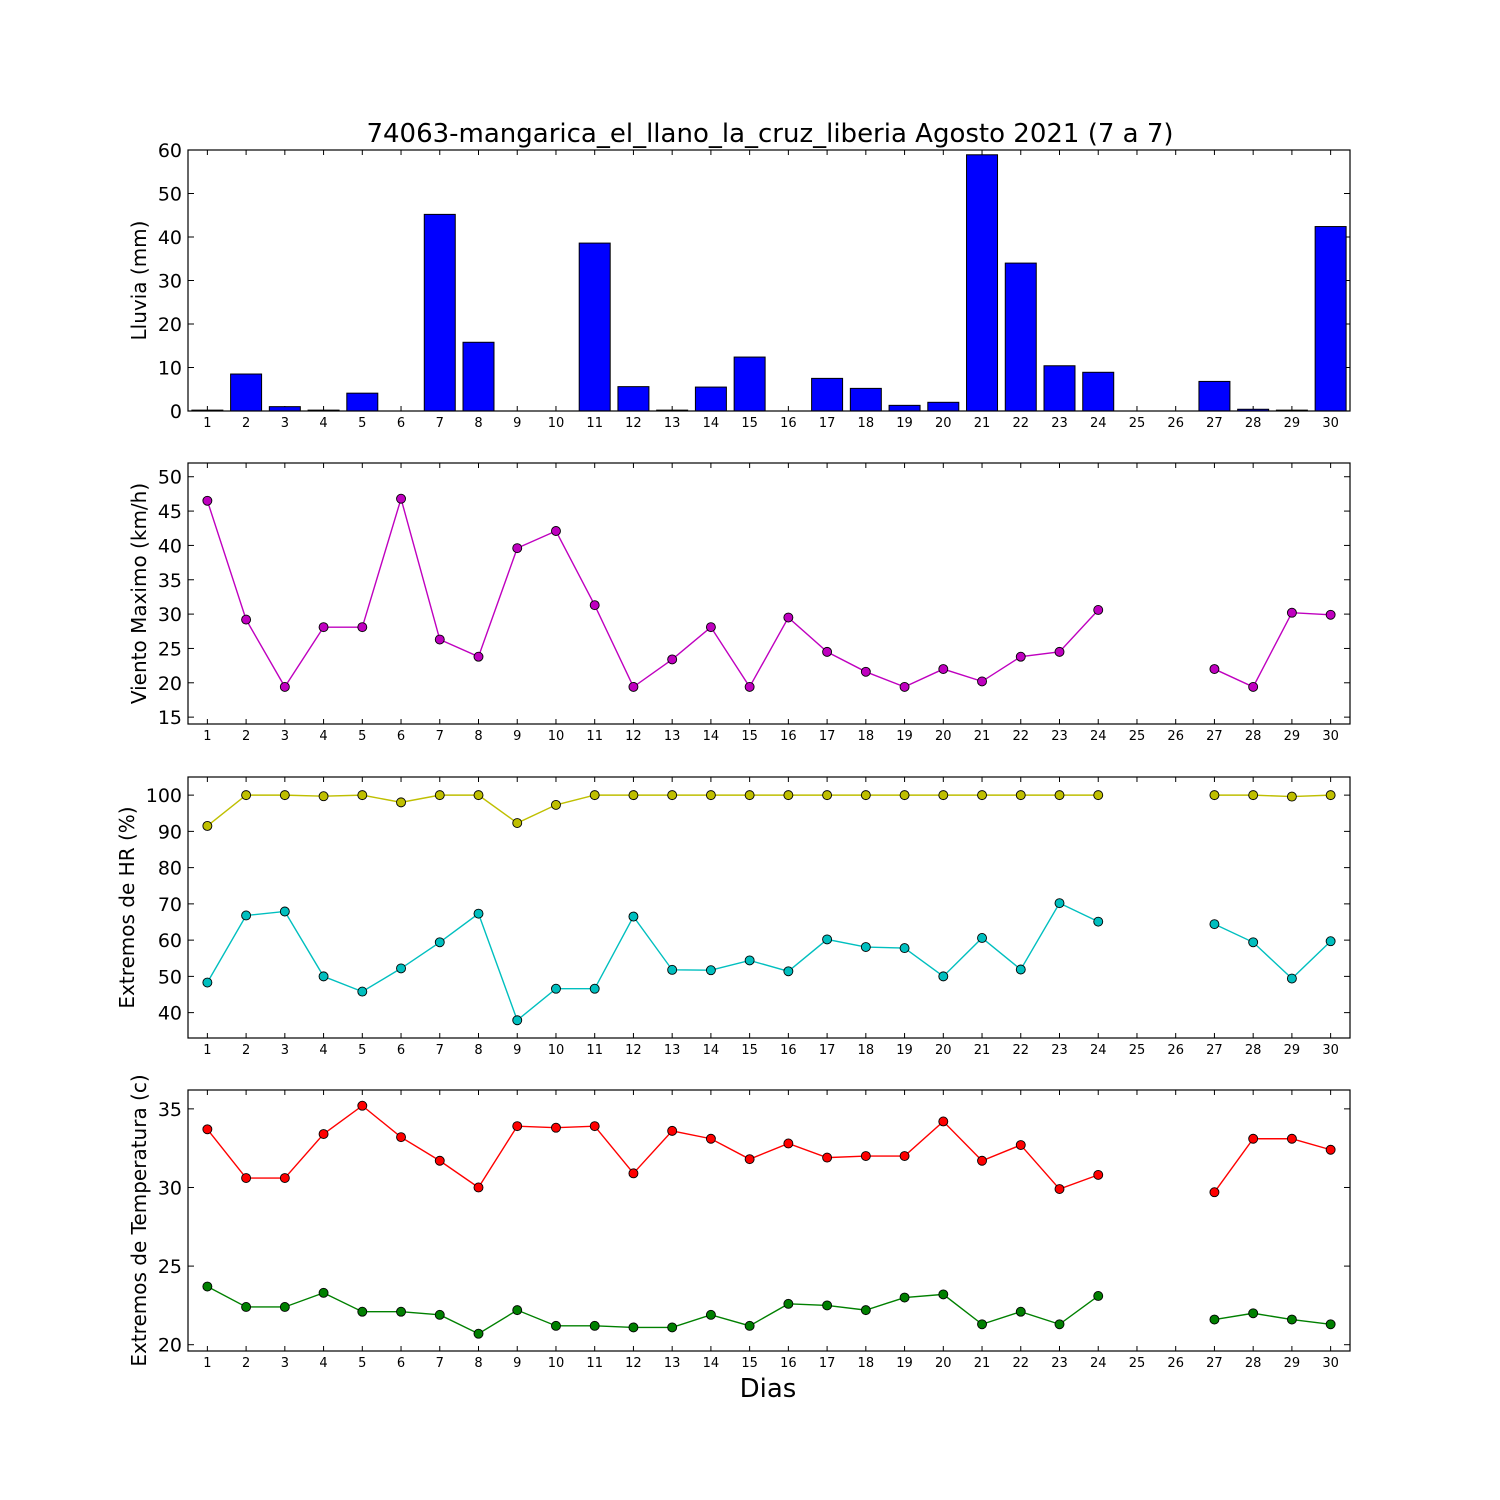  Describe the element at coordinates (170, 151) in the screenshot. I see `y-tick-label: 60` at that location.